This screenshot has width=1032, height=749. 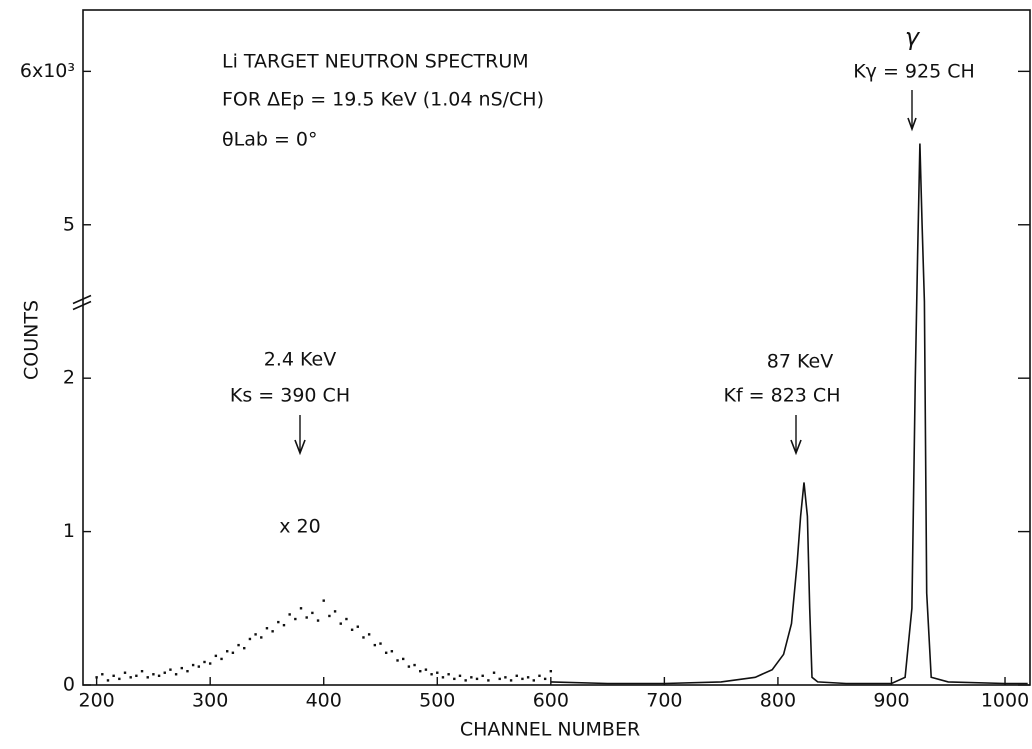 I want to click on y-tick-label: 6x10³, so click(x=47, y=71).